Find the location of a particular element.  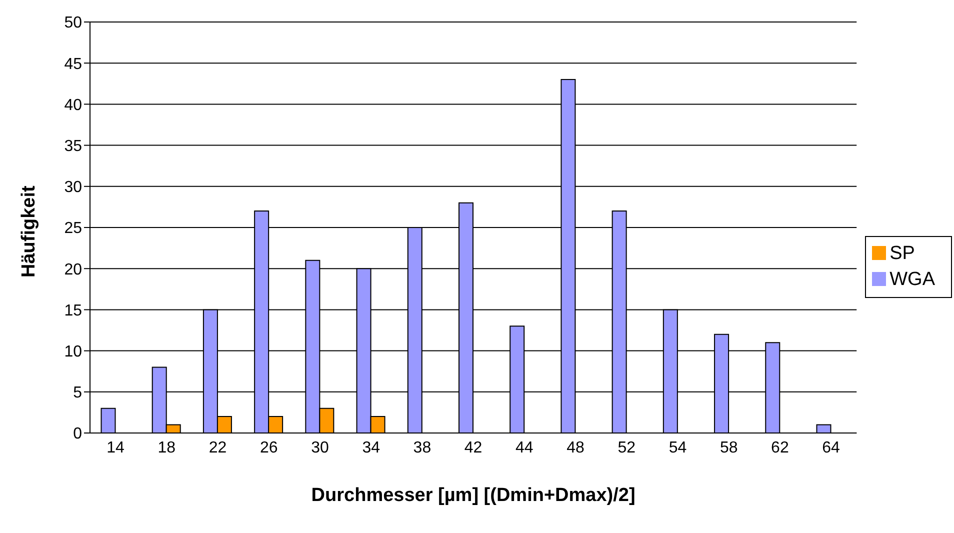

x-tick-label: 42 is located at coordinates (473, 447).